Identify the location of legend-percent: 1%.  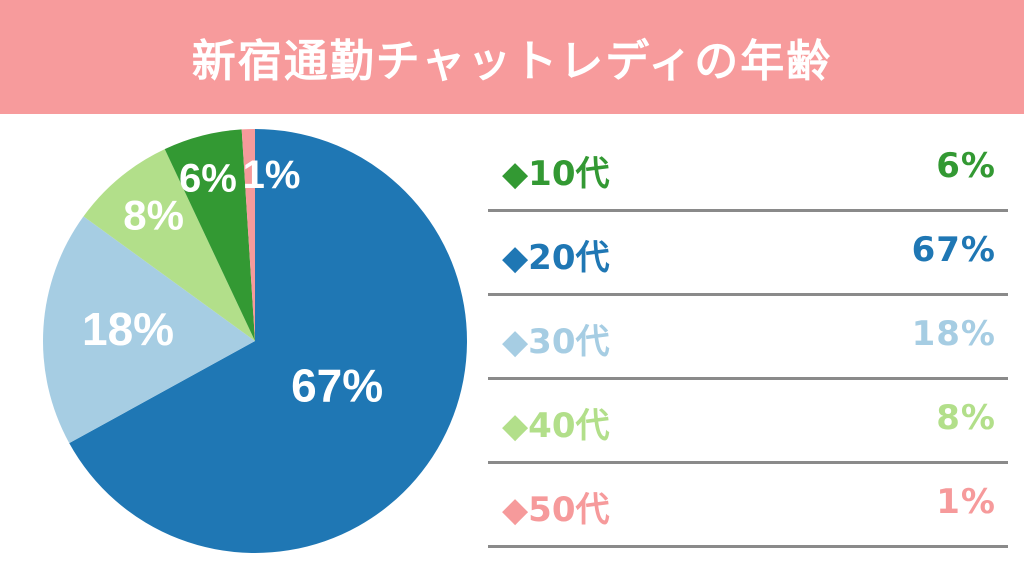
(966, 502).